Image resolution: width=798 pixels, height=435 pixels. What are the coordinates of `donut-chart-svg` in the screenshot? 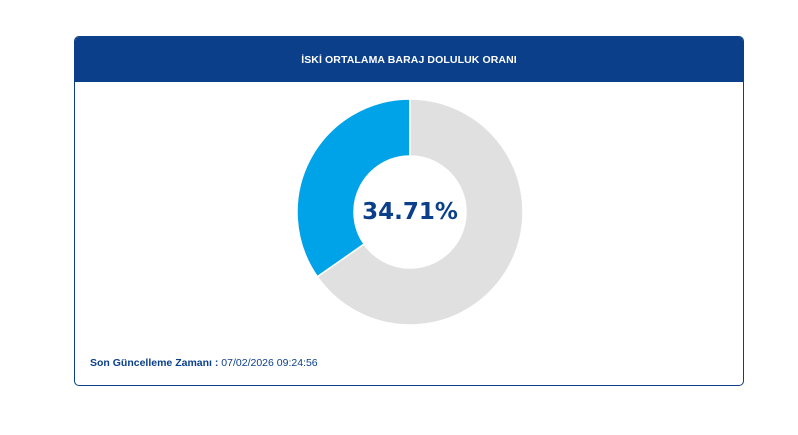 It's located at (410, 212).